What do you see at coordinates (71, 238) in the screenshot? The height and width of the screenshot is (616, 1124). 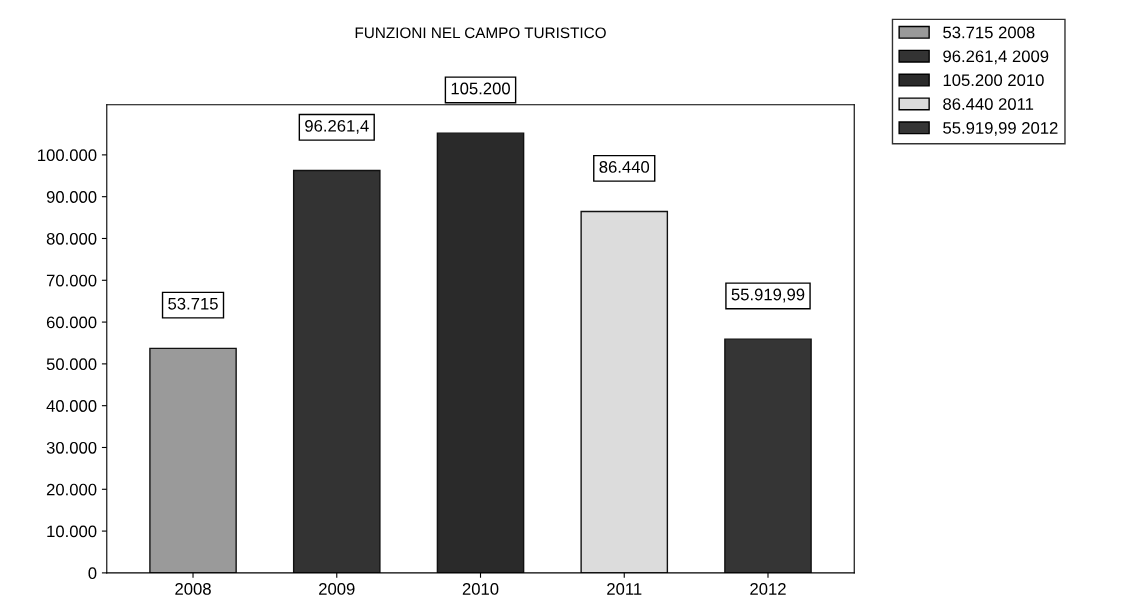 I see `y-tick-label: 80.000` at bounding box center [71, 238].